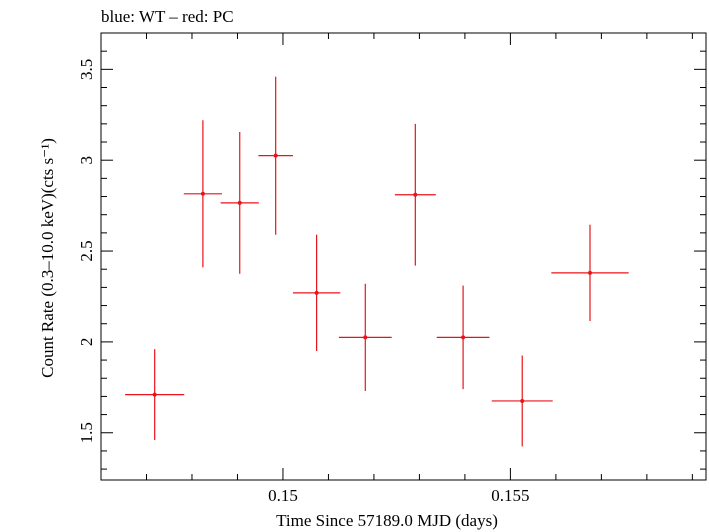  I want to click on x-tick-label: 0.15, so click(283, 495).